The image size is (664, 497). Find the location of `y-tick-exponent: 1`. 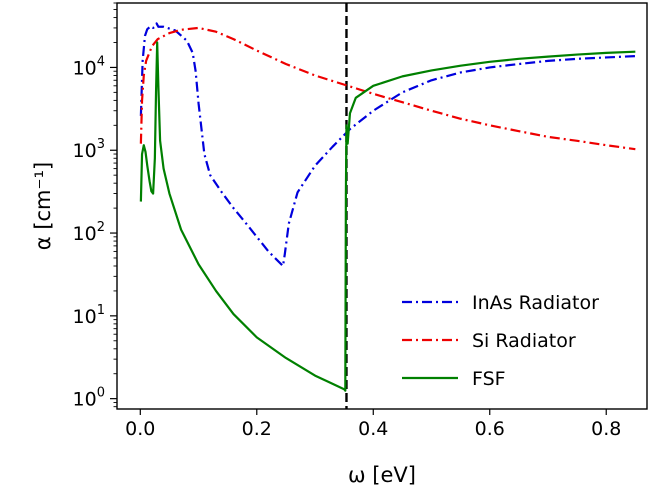

y-tick-exponent: 1 is located at coordinates (101, 310).